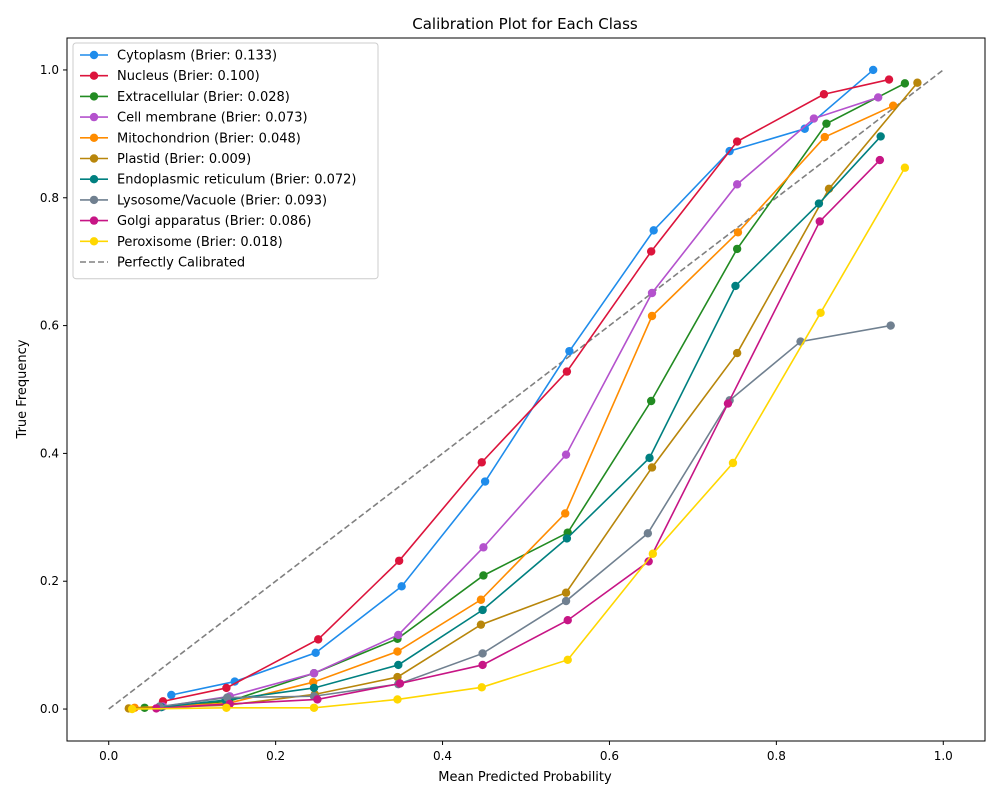 The height and width of the screenshot is (804, 1000). What do you see at coordinates (203, 97) in the screenshot?
I see `legend-label: Extracellular (Brier: 0.028)` at bounding box center [203, 97].